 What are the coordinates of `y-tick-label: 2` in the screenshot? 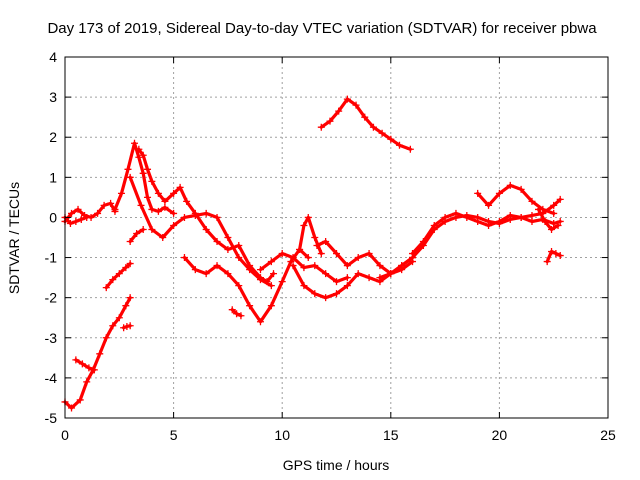 It's located at (53, 137).